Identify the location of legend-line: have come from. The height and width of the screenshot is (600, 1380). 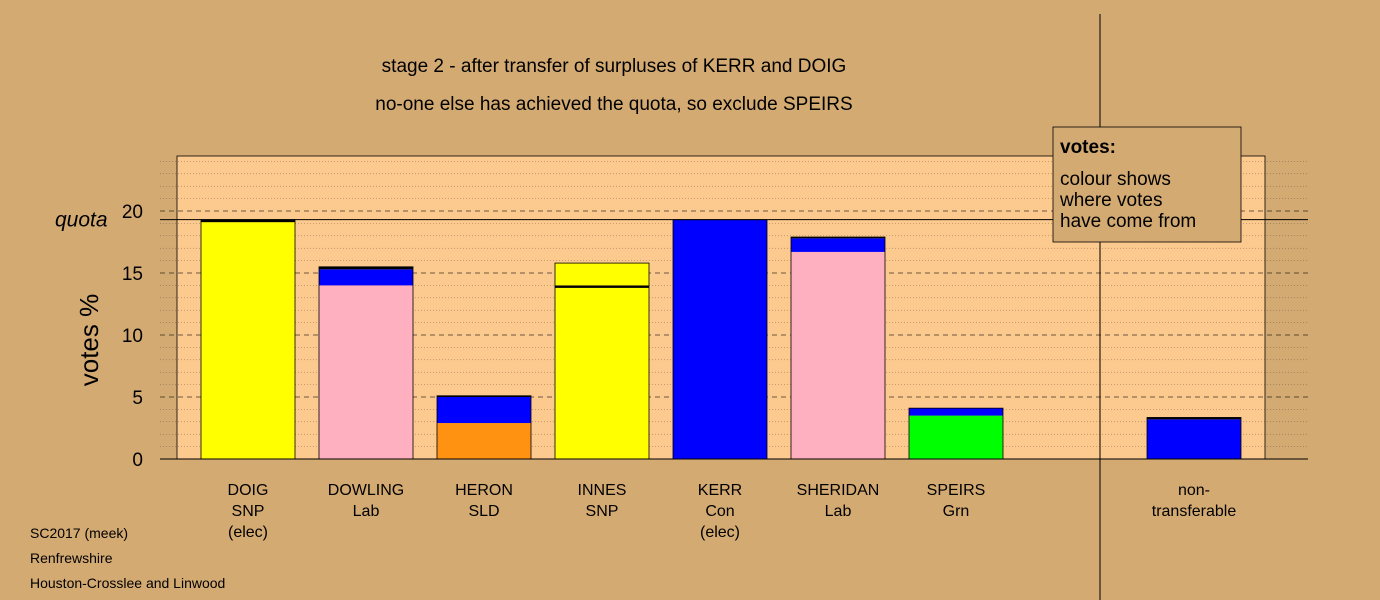
(1128, 221).